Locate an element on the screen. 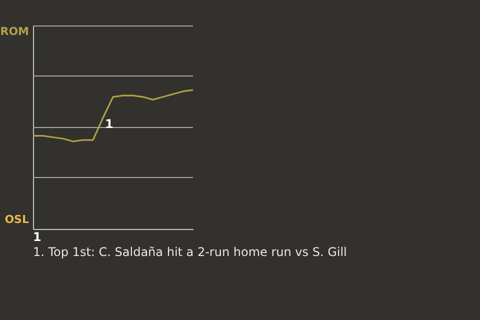  text: OSL is located at coordinates (16, 219).